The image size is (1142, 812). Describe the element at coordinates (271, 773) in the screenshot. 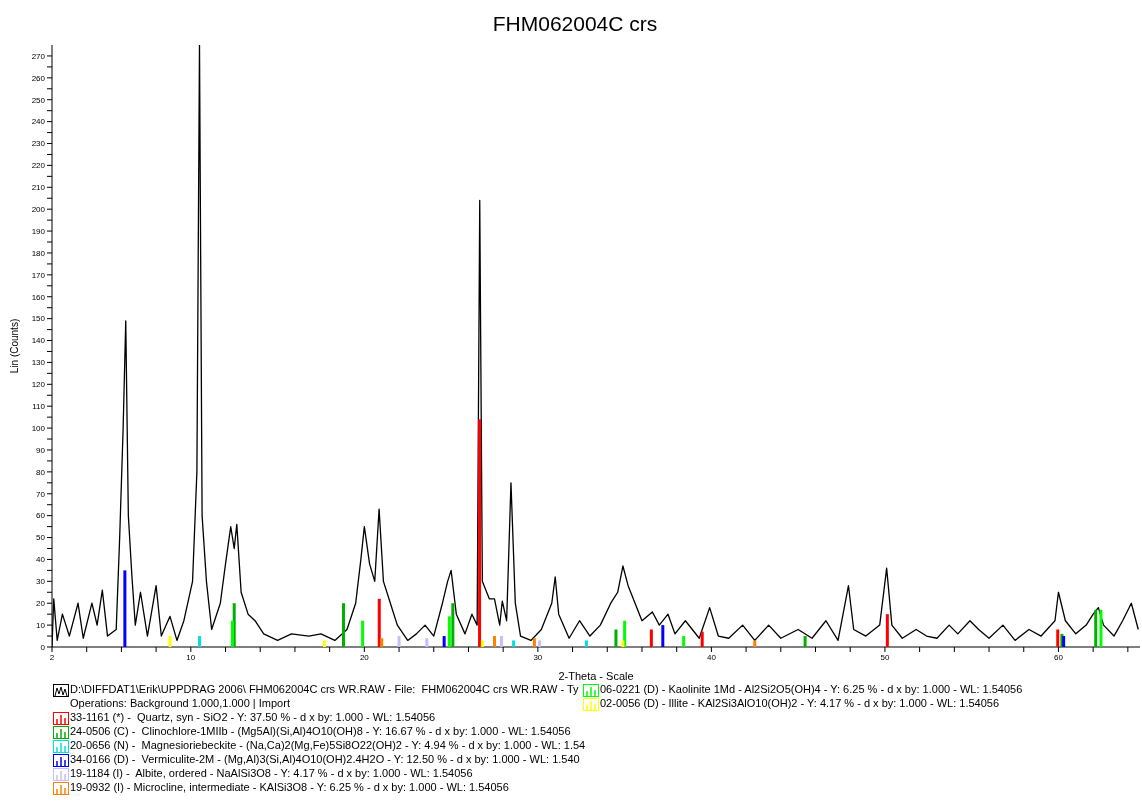

I see `legend-label: 19-1184 (I) - Albite, ordered - NaAlSi3O8 - Y: 4.17 % - d x by: 1.000 - WL: 1.54056` at that location.